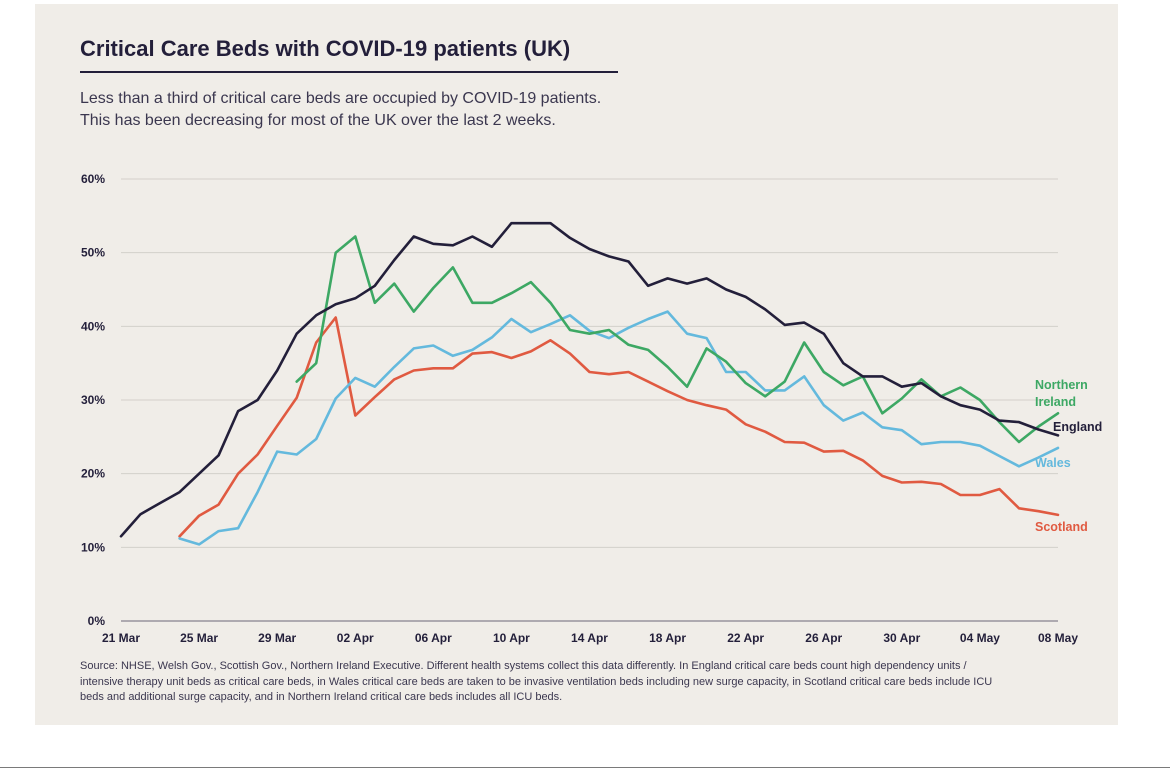 Image resolution: width=1170 pixels, height=771 pixels. What do you see at coordinates (511, 638) in the screenshot?
I see `x-tick-label: 10 Apr` at bounding box center [511, 638].